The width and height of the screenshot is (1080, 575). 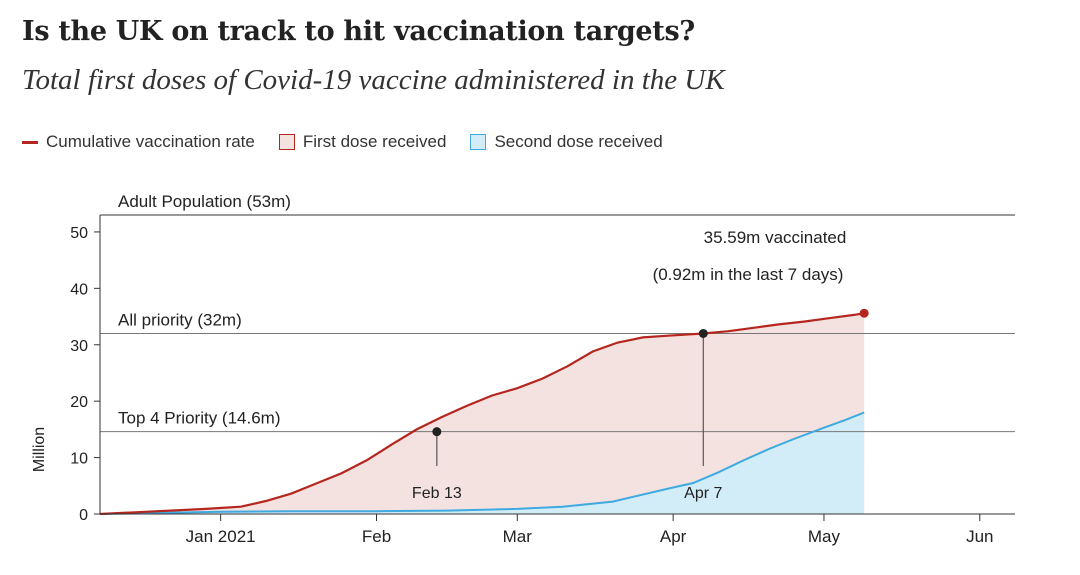 I want to click on x-tick-label: May, so click(x=824, y=536).